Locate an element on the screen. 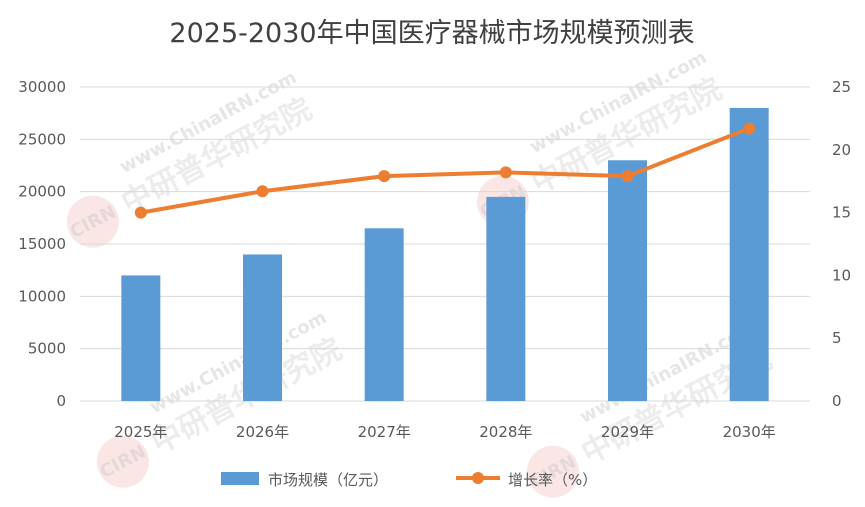  left-tick-label: 15000 is located at coordinates (42, 244).